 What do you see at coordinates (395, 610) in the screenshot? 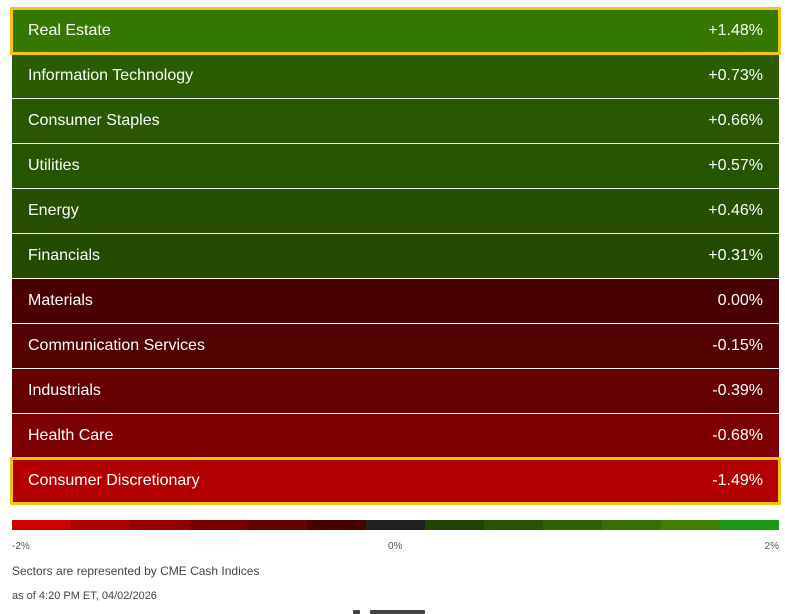
I see `clipped-footer-link` at bounding box center [395, 610].